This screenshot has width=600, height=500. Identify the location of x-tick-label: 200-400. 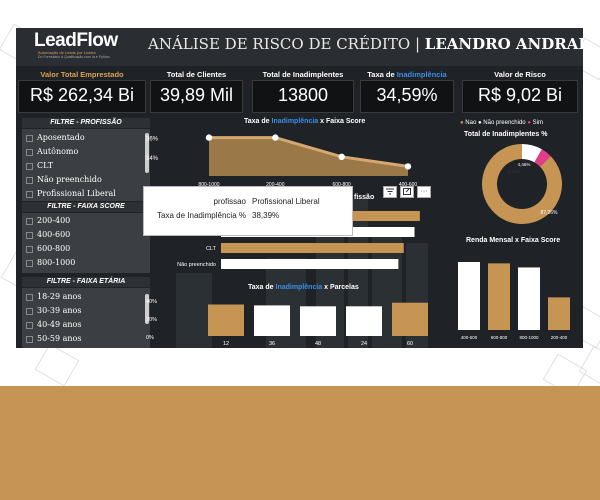
(559, 337).